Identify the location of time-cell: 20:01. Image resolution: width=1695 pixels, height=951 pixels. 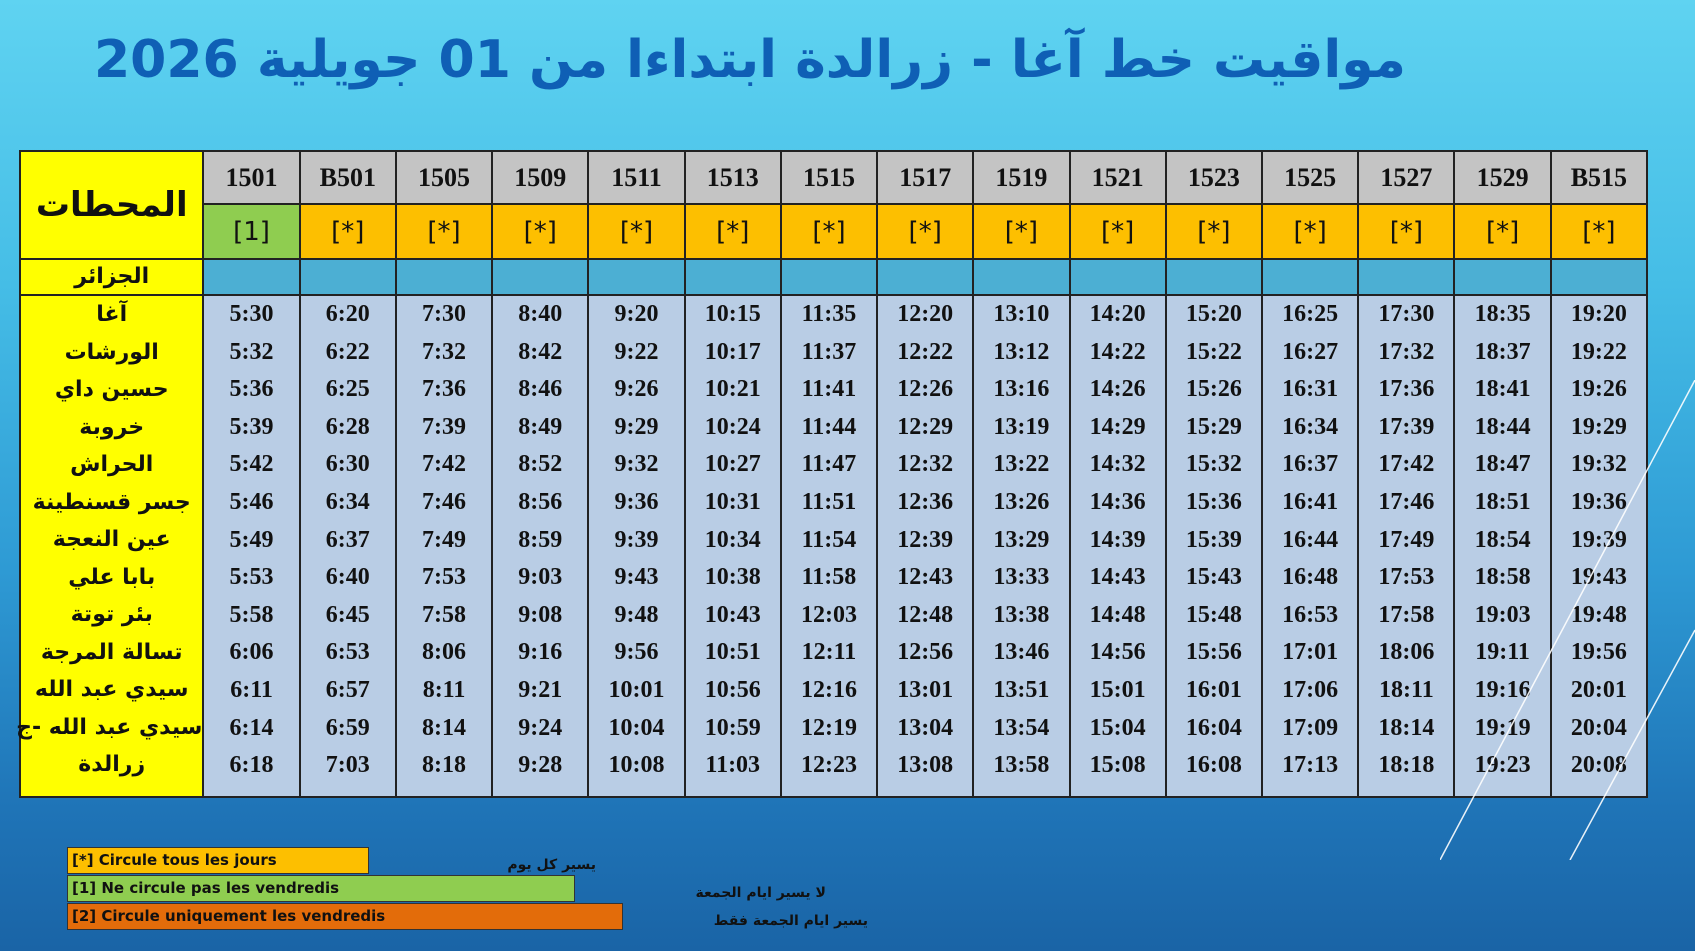
(1598, 689).